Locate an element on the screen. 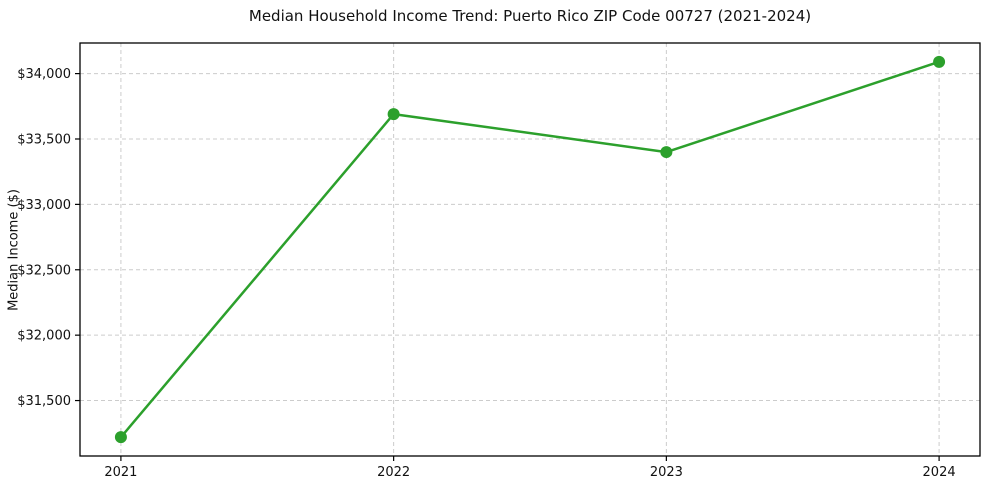  y-tick-label: $32,000 is located at coordinates (44, 336).